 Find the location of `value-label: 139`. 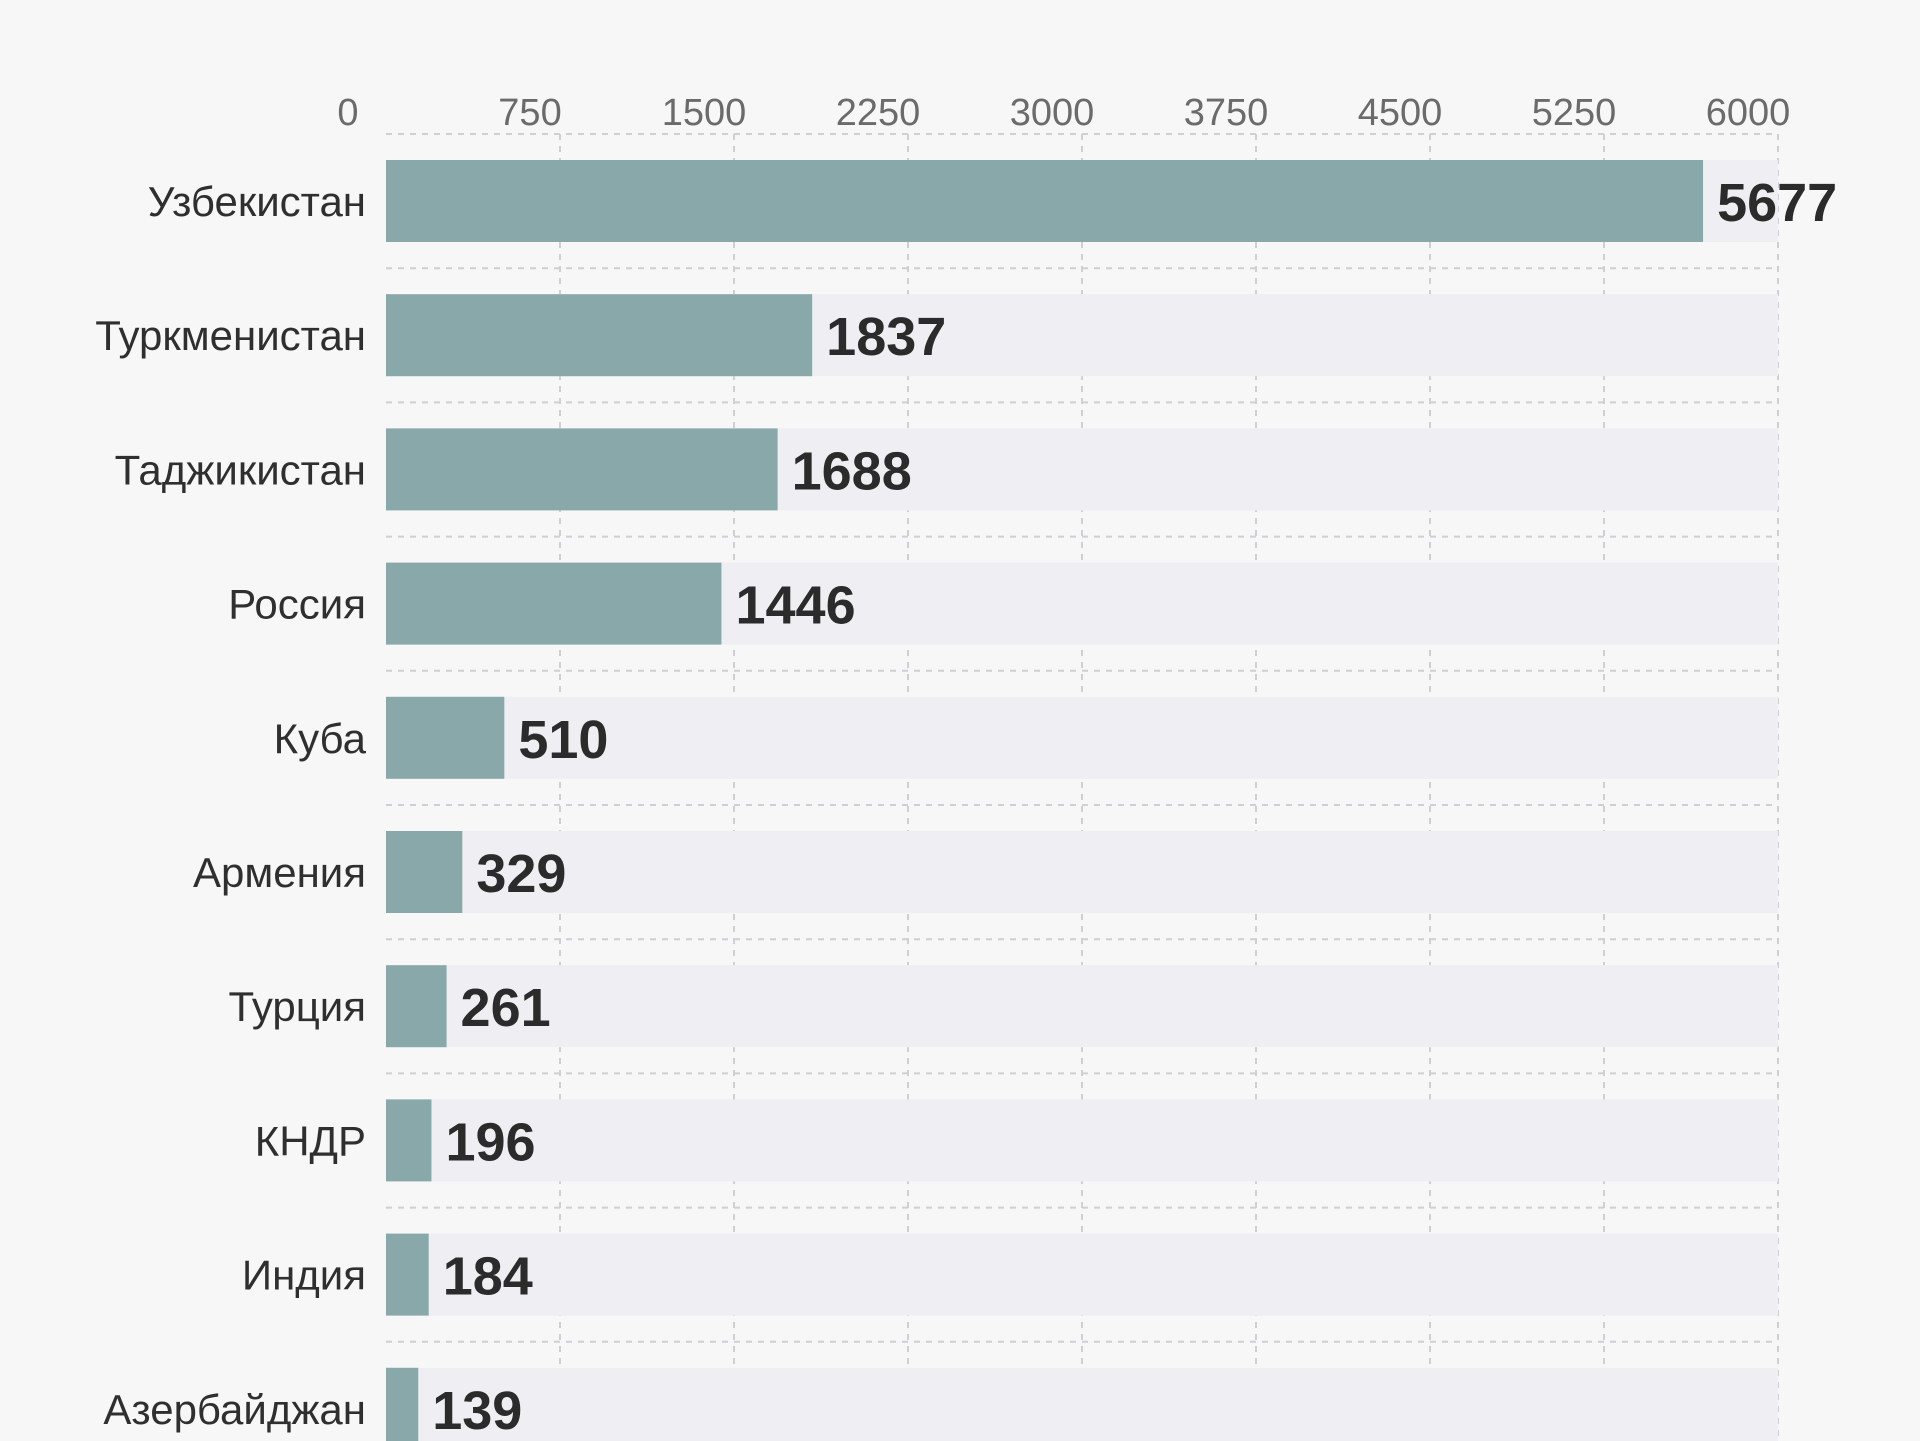

value-label: 139 is located at coordinates (477, 1411).